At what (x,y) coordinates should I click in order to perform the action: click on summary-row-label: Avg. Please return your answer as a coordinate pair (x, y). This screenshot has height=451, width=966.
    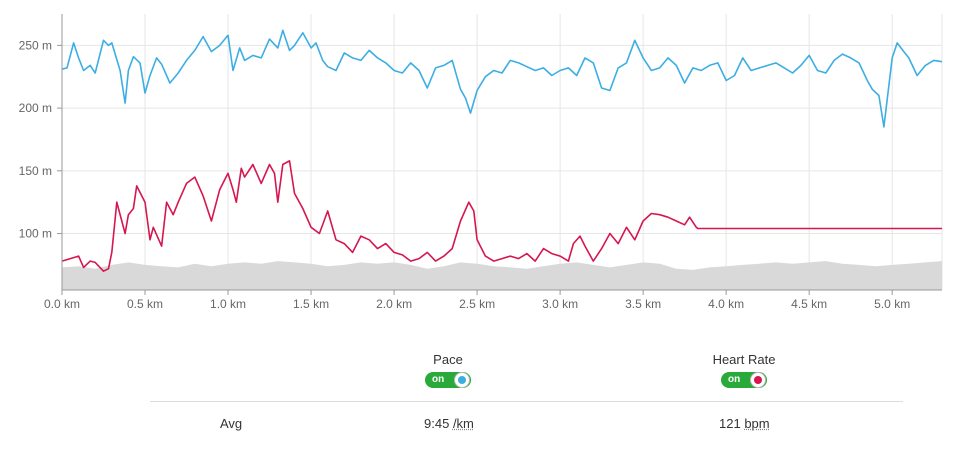
    Looking at the image, I should click on (231, 423).